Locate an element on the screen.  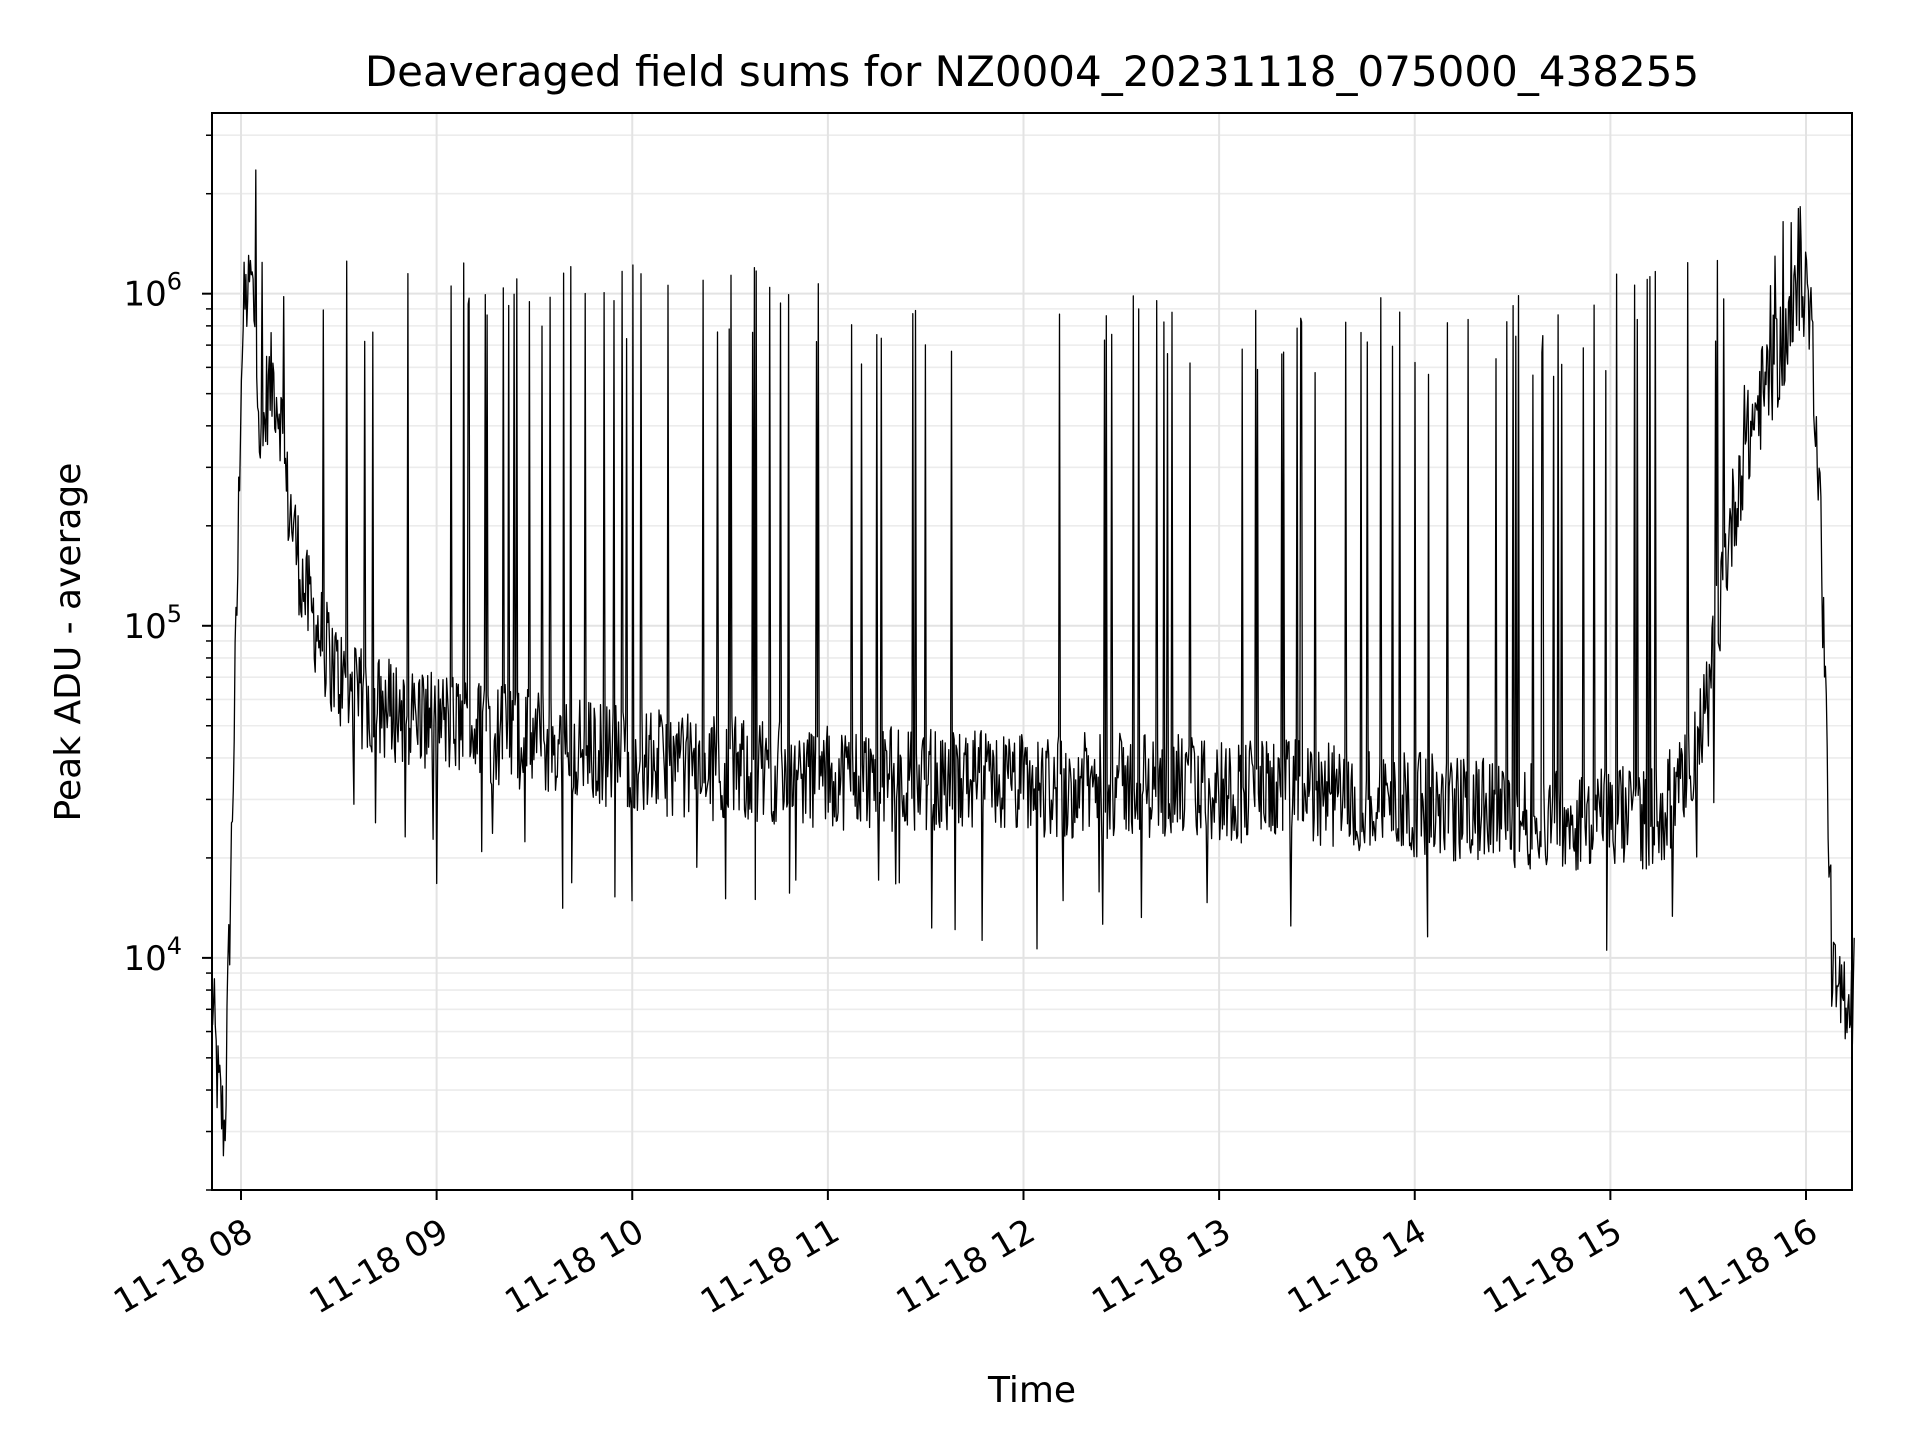
x-tick-label: 11-18 13 is located at coordinates (1161, 1266).